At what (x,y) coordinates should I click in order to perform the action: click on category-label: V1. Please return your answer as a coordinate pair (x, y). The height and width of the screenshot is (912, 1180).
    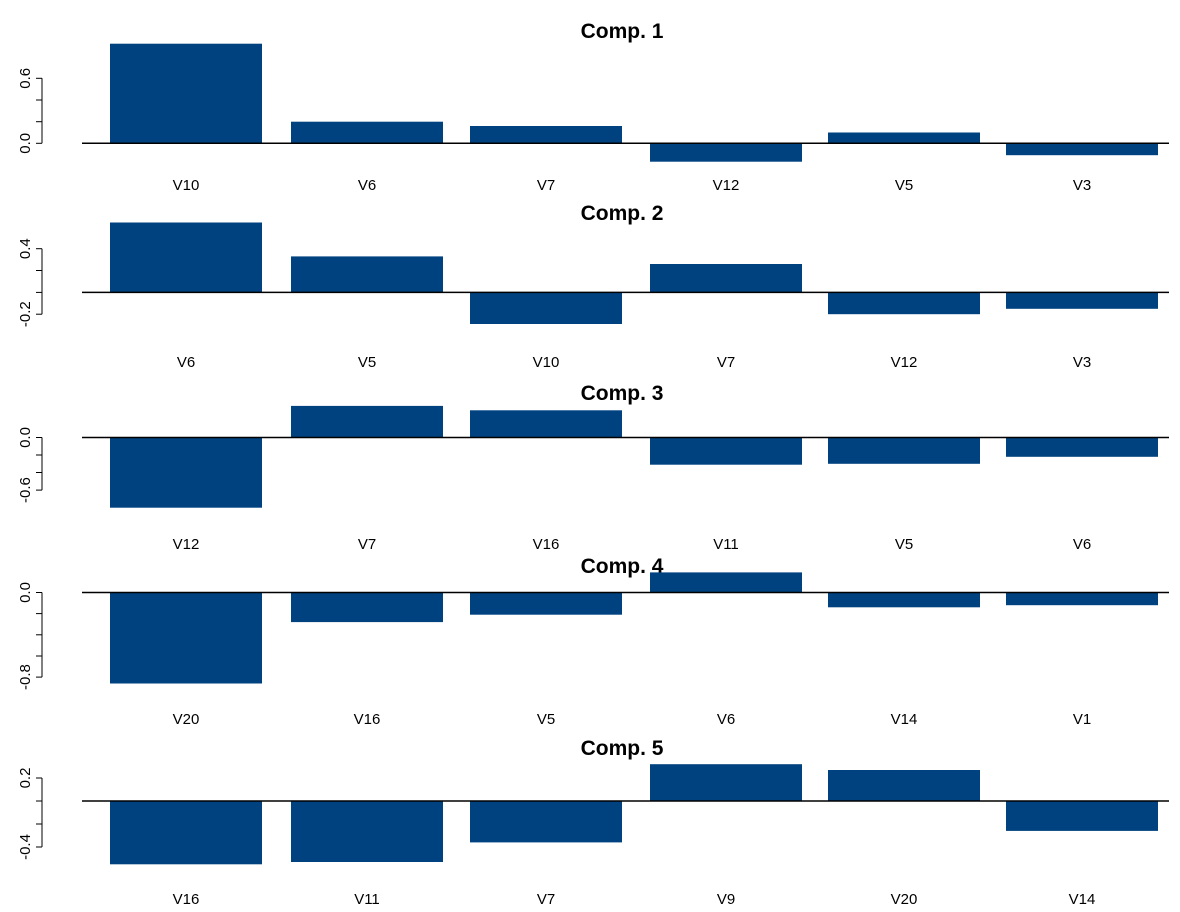
    Looking at the image, I should click on (1082, 719).